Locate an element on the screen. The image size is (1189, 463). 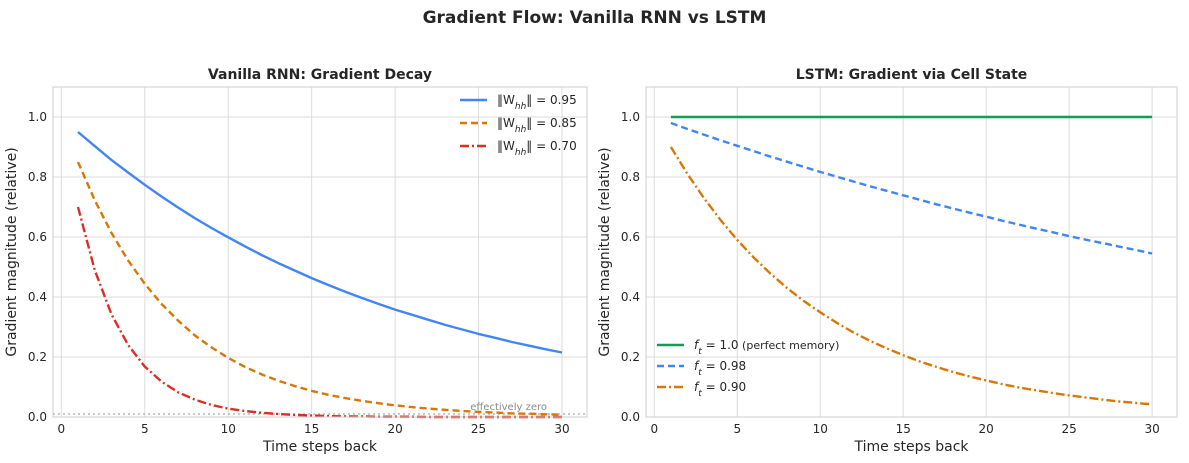
panel-title: Vanilla RNN: Gradient Decay is located at coordinates (320, 75).